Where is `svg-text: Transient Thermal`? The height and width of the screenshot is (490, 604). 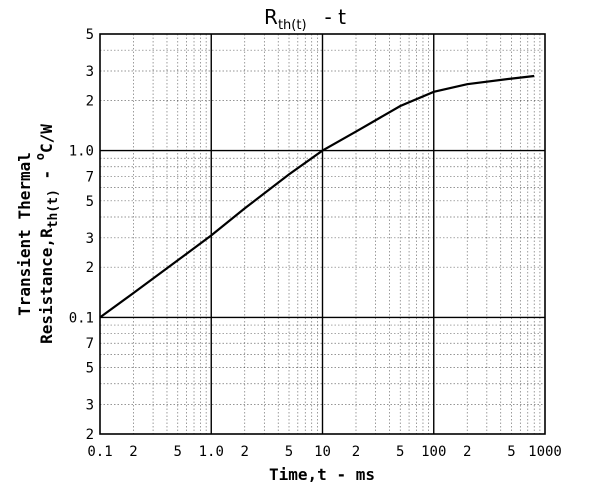 svg-text: Transient Thermal is located at coordinates (24, 234).